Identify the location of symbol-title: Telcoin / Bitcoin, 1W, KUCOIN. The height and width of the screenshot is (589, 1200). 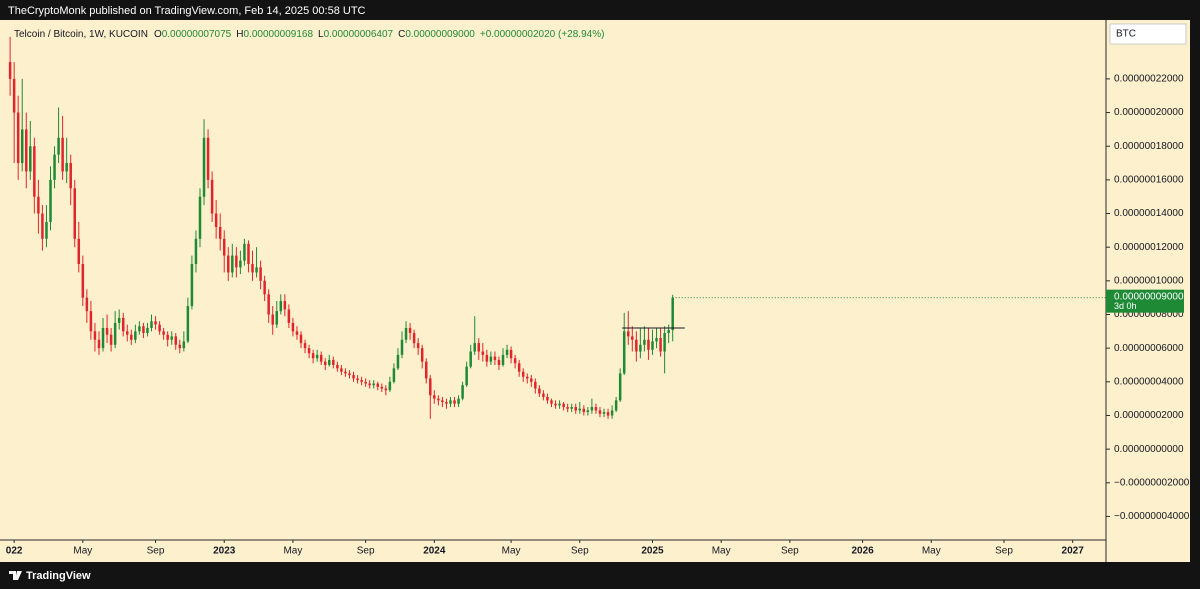
(81, 34).